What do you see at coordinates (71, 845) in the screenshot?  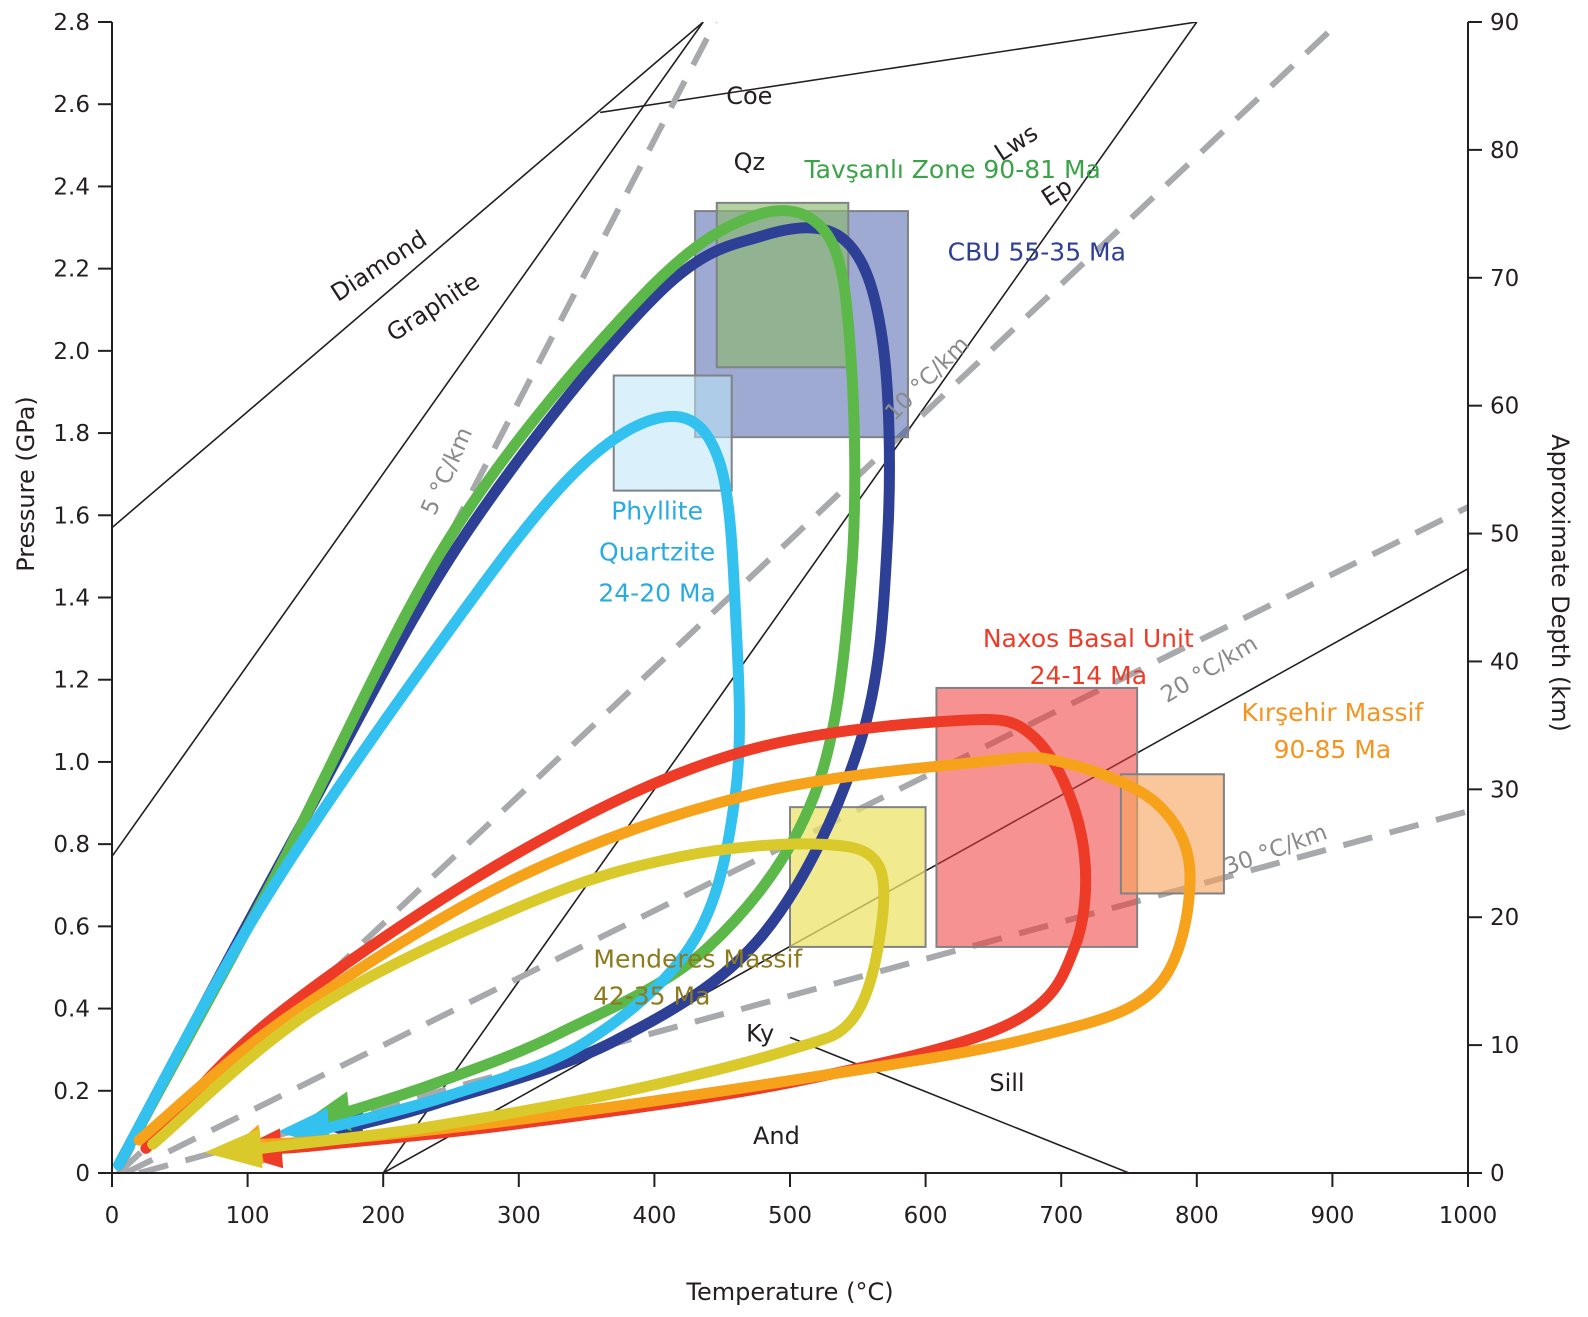 I see `y-tick-label: 0.8` at bounding box center [71, 845].